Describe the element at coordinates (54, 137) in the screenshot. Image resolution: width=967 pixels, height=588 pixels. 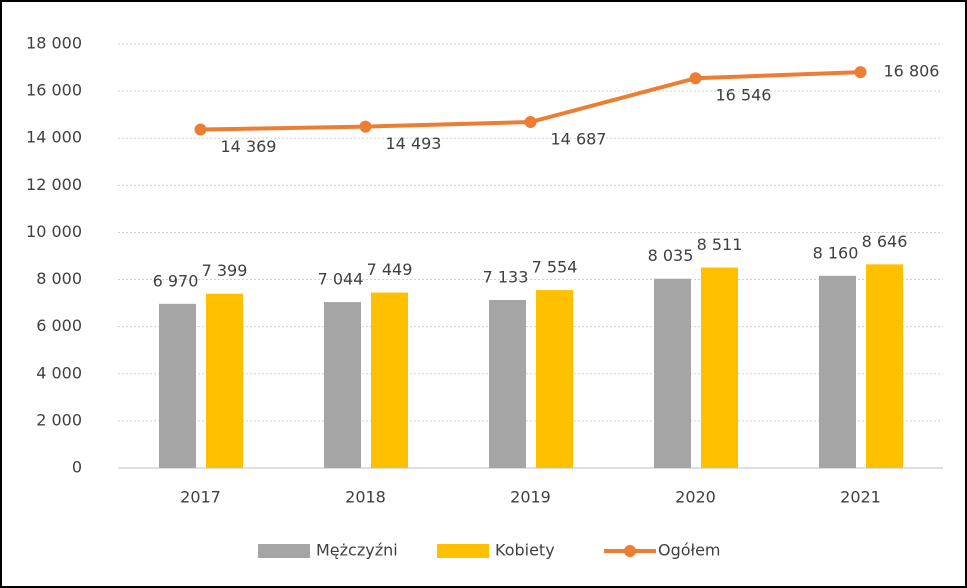
I see `y-tick-label: 14 000` at that location.